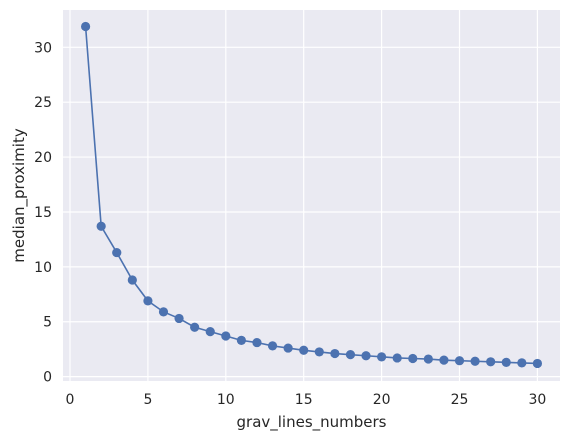  What do you see at coordinates (70, 400) in the screenshot?
I see `x-tick-label: 0` at bounding box center [70, 400].